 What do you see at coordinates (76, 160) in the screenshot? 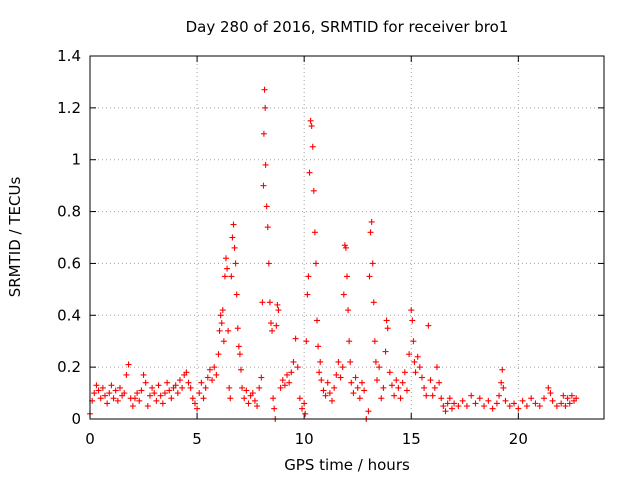
I see `y-tick-label: 1` at bounding box center [76, 160].